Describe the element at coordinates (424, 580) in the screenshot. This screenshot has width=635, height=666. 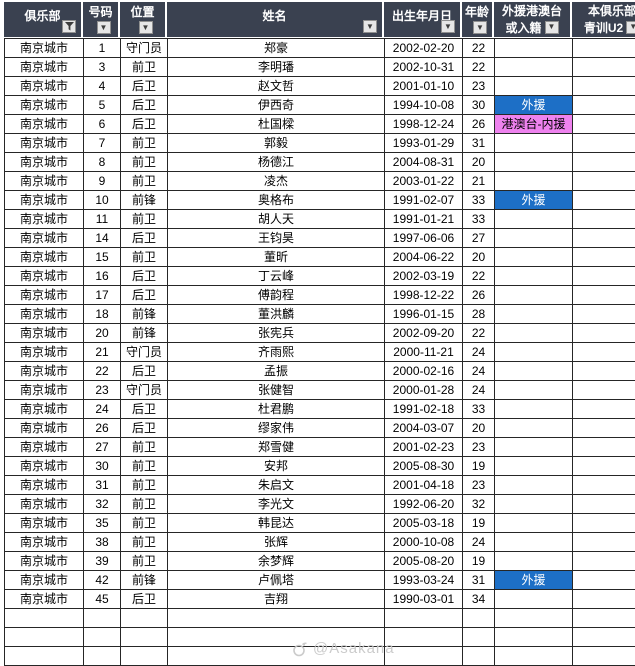
I see `cell-dob: 1993-03-24` at that location.